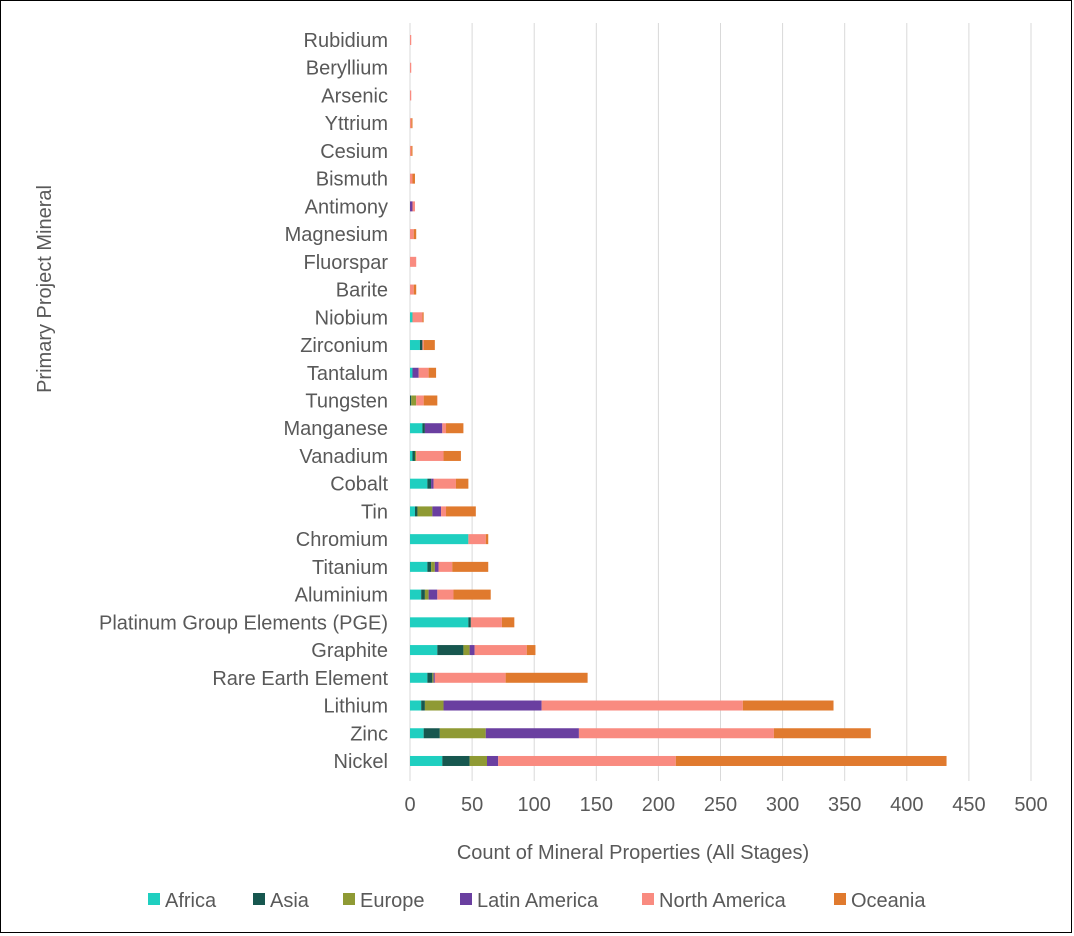 Image resolution: width=1074 pixels, height=936 pixels. What do you see at coordinates (191, 901) in the screenshot?
I see `legend-label: Africa` at bounding box center [191, 901].